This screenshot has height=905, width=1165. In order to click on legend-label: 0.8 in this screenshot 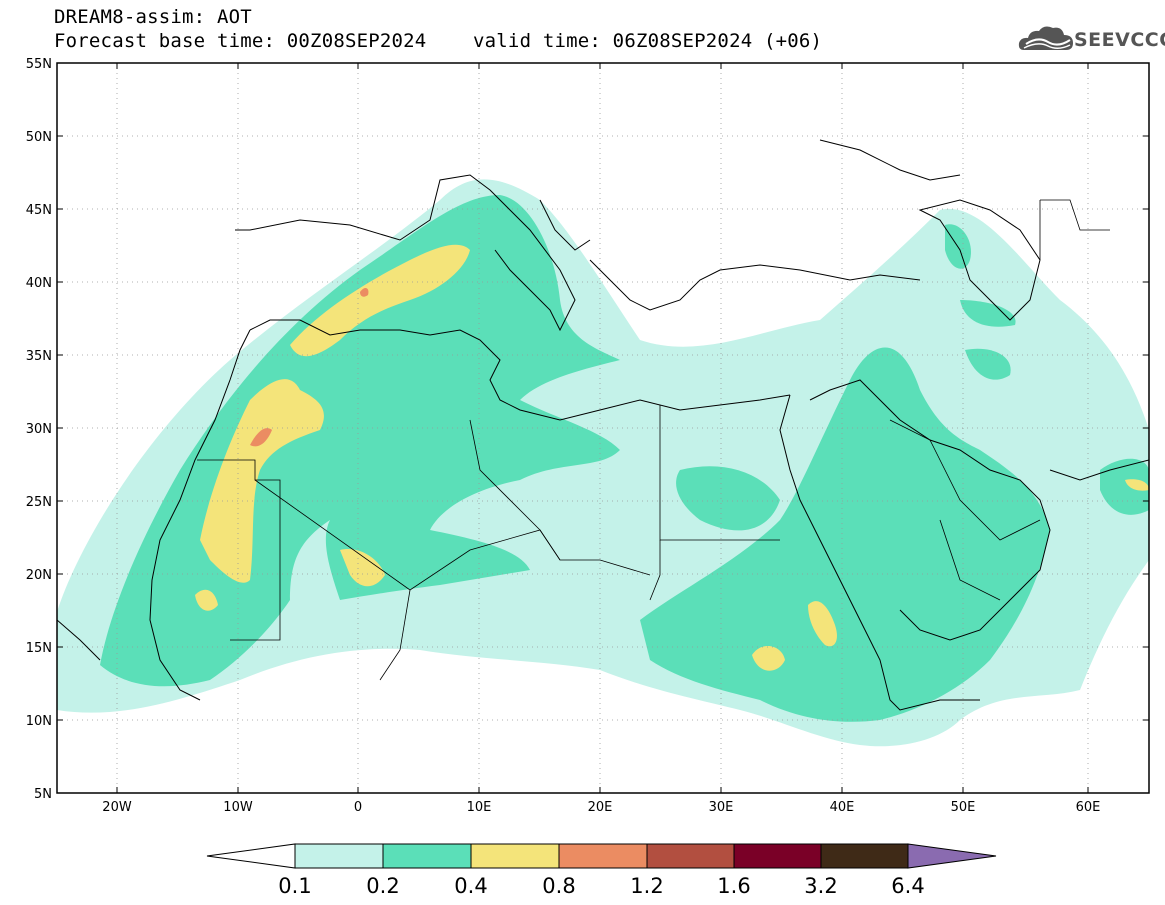, I will do `click(558, 886)`.